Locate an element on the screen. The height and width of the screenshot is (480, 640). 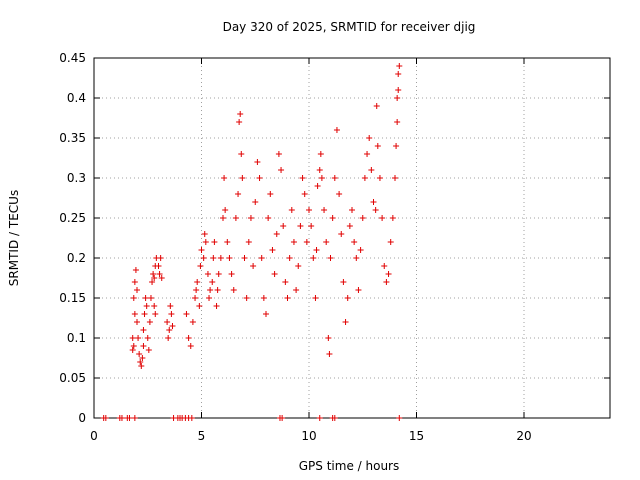
y-axis-label: SRMTID / TECUs is located at coordinates (14, 238).